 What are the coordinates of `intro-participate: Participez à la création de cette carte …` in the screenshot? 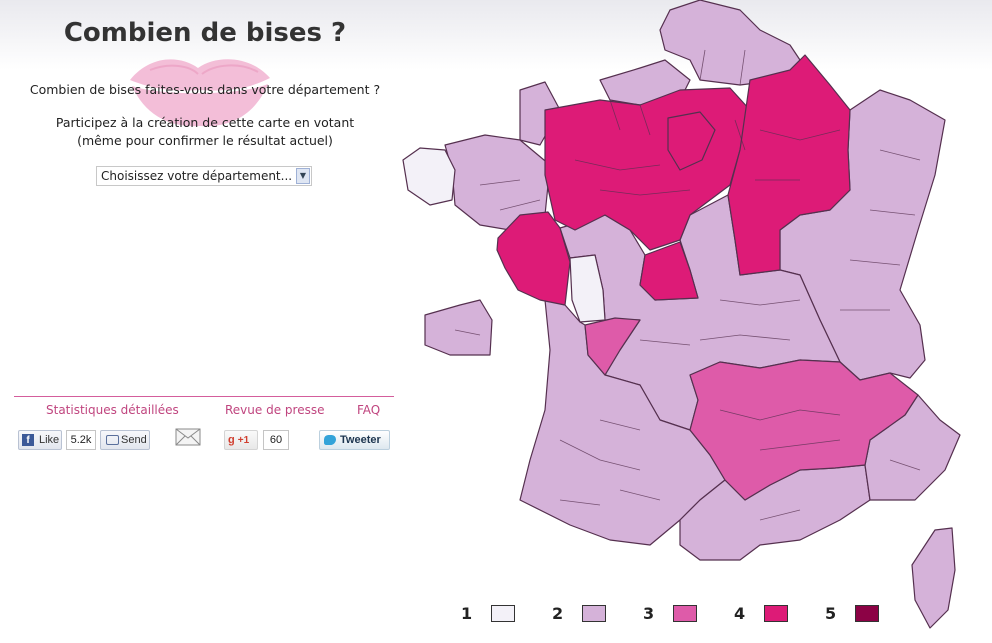 It's located at (205, 122).